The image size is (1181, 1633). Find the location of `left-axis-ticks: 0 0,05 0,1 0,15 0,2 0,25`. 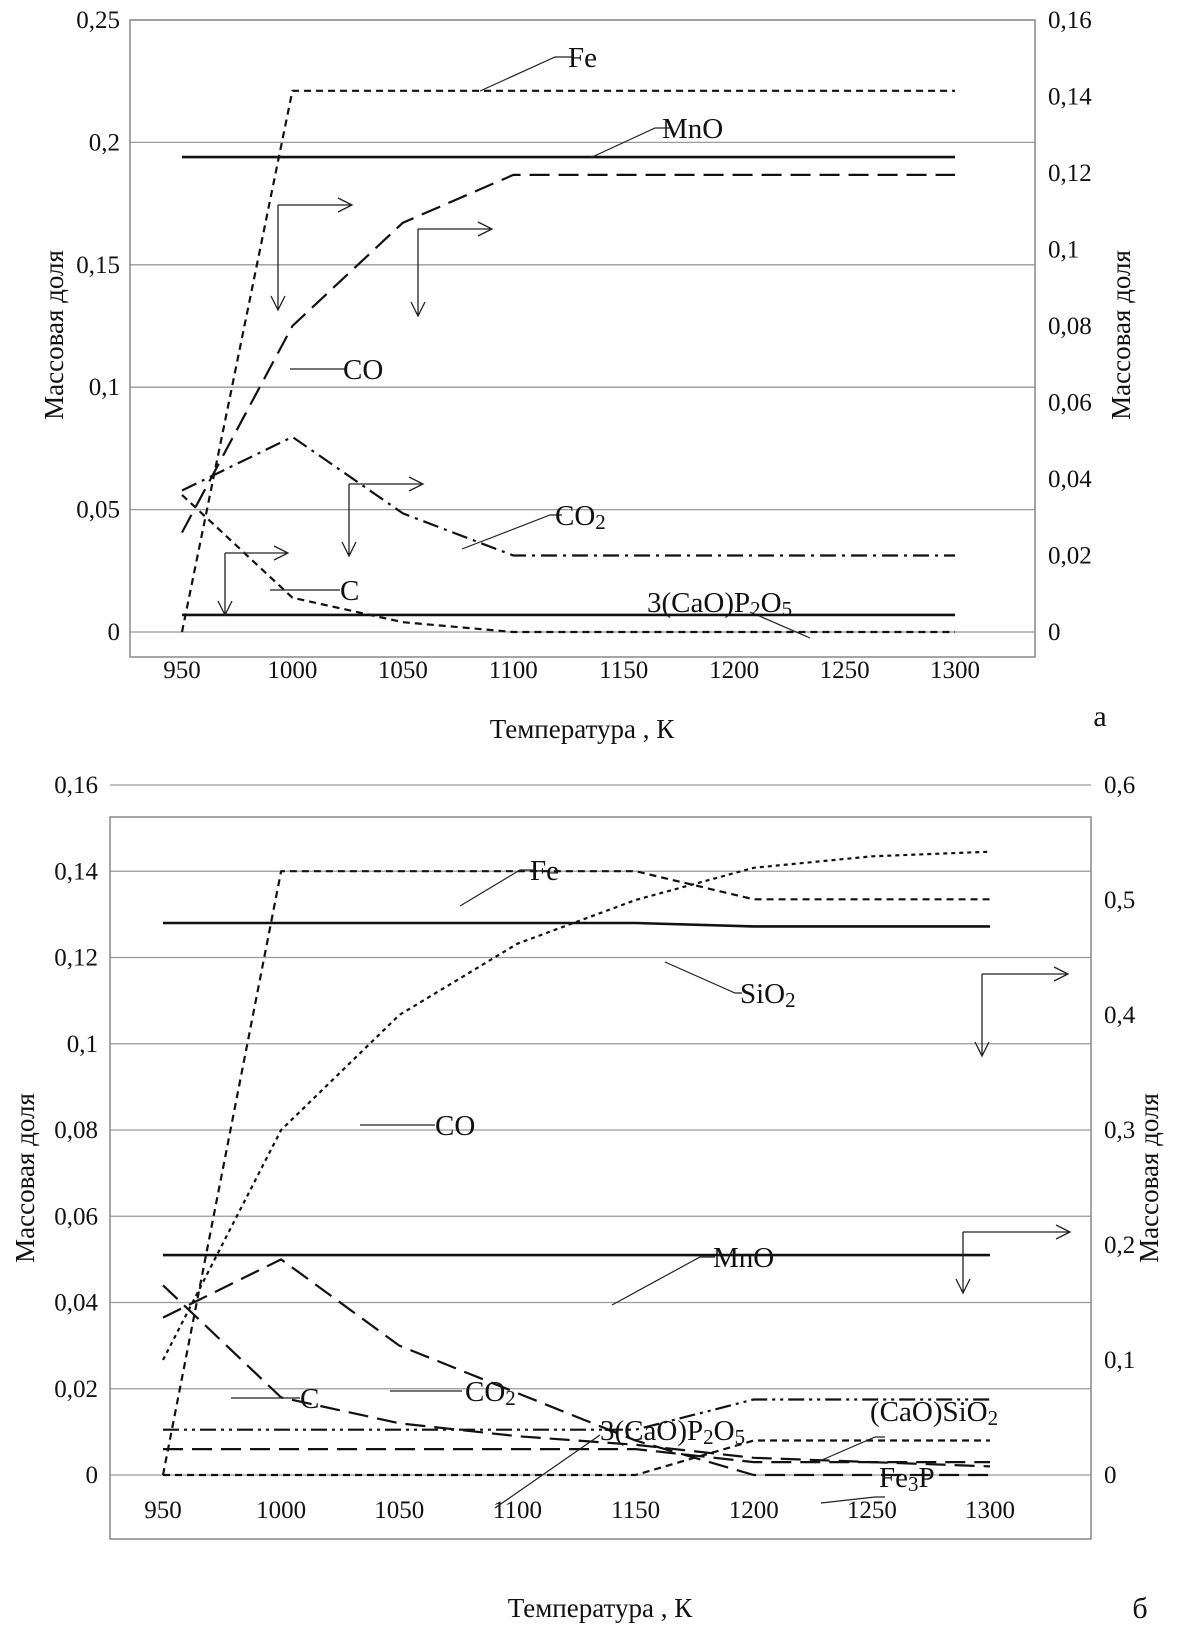

left-axis-ticks: 0 0,05 0,1 0,15 0,2 0,25 is located at coordinates (98, 326).